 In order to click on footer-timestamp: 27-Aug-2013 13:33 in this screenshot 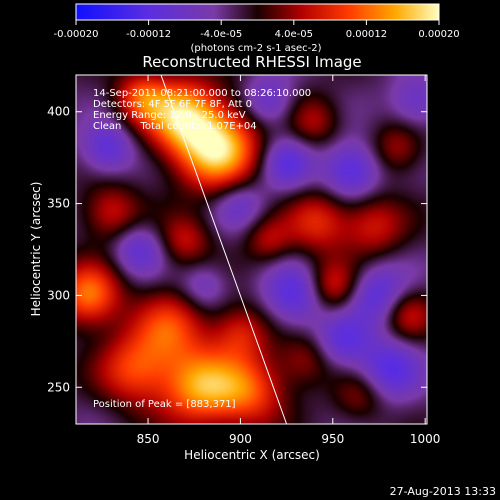, I will do `click(443, 491)`.